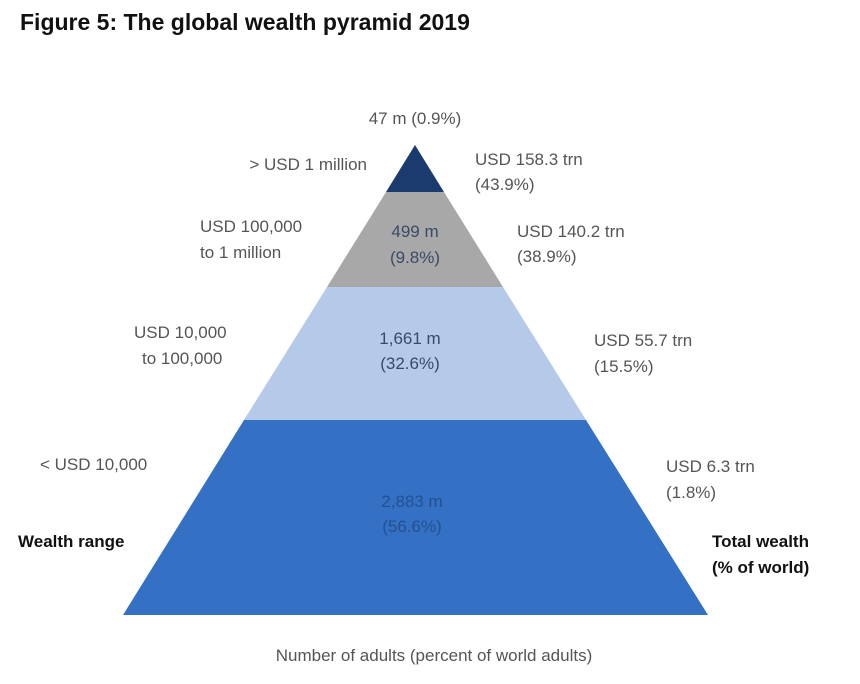 Image resolution: width=860 pixels, height=684 pixels. What do you see at coordinates (93, 464) in the screenshot?
I see `tier-bottom-range: < USD 10,000` at bounding box center [93, 464].